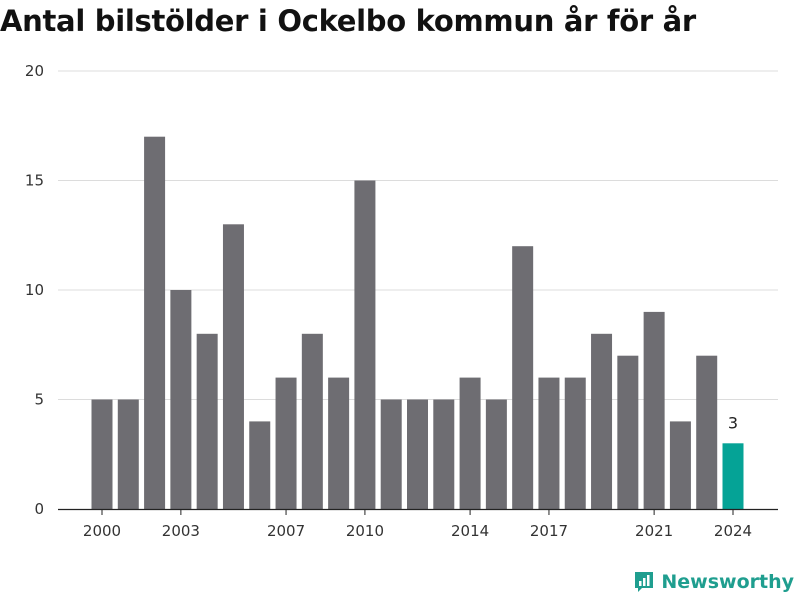 The image size is (800, 600). What do you see at coordinates (365, 531) in the screenshot?
I see `x-tick-label: 2010` at bounding box center [365, 531].